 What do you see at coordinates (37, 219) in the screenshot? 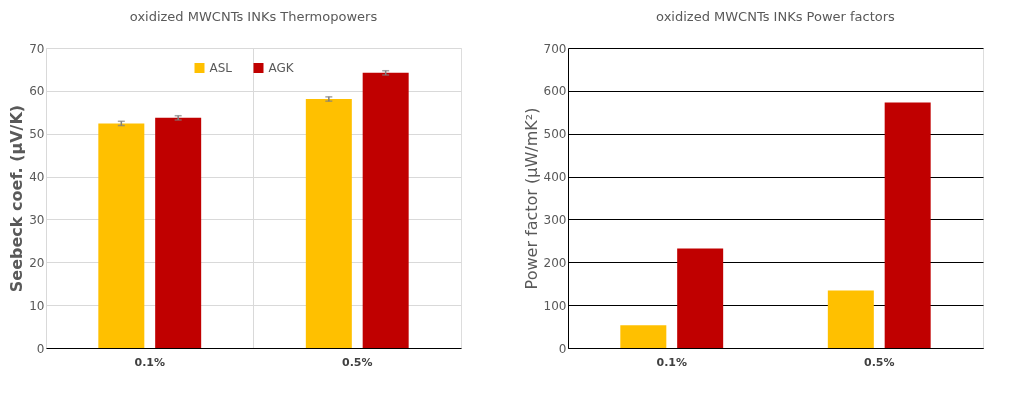
I see `y-tick-label: 30` at bounding box center [37, 219].